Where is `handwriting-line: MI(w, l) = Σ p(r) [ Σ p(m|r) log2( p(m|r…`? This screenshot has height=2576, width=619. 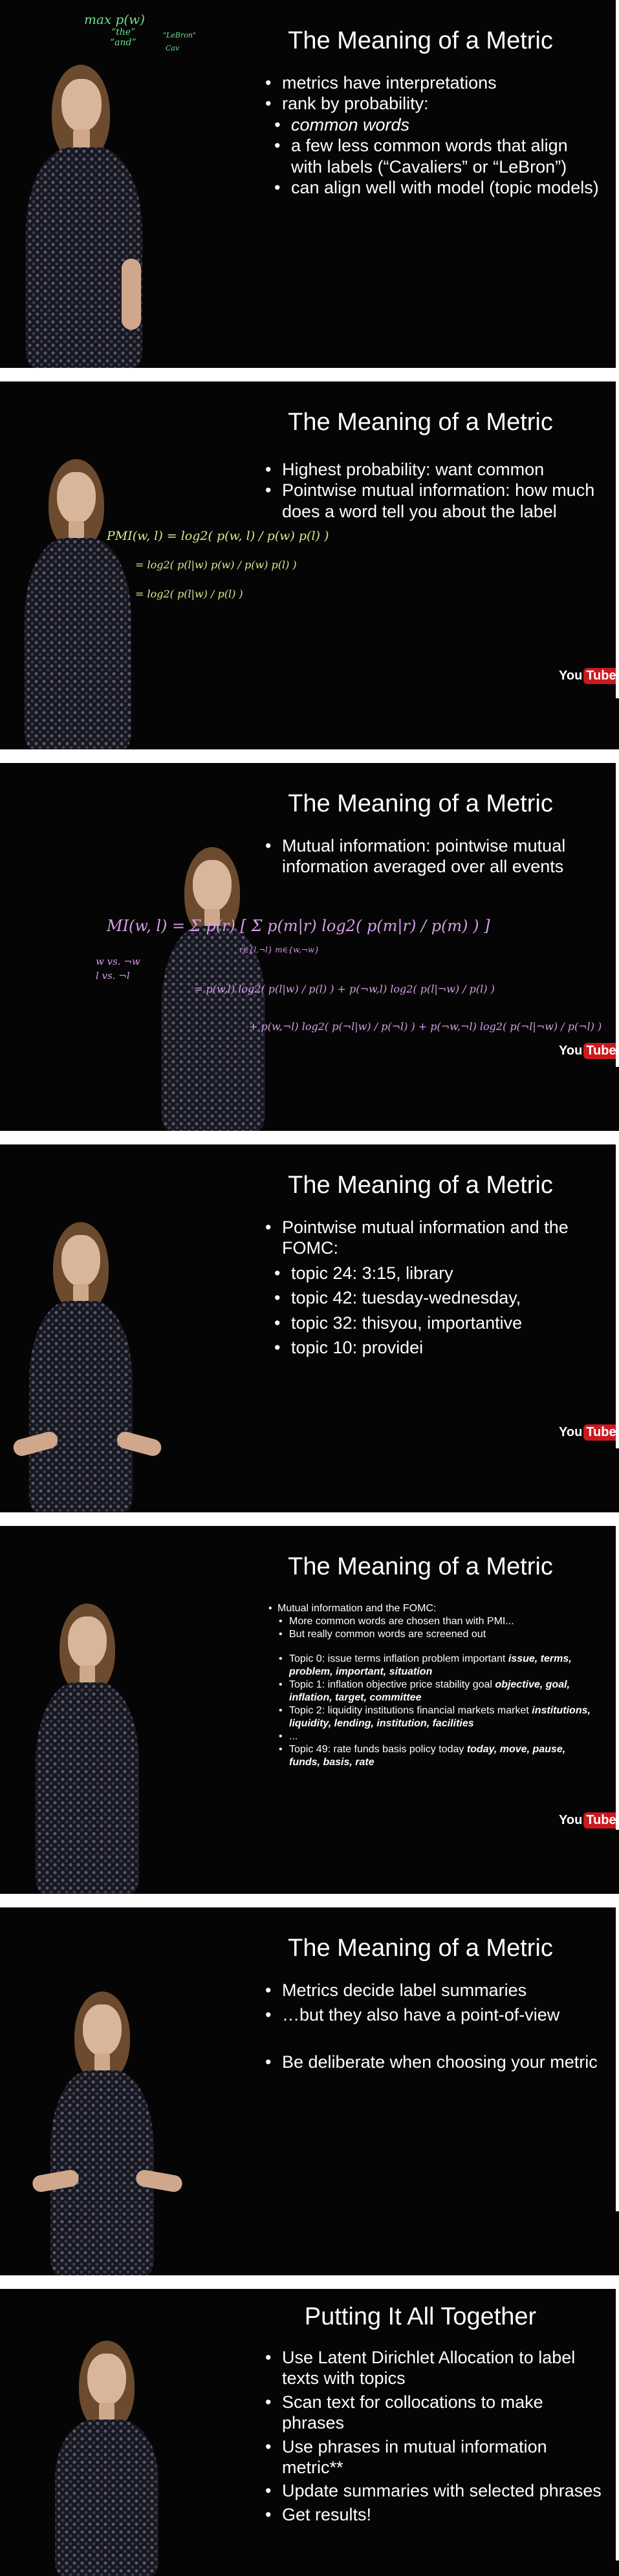
handwriting-line: MI(w, l) = Σ p(r) [ Σ p(m|r) log2( p(m|r… is located at coordinates (298, 926).